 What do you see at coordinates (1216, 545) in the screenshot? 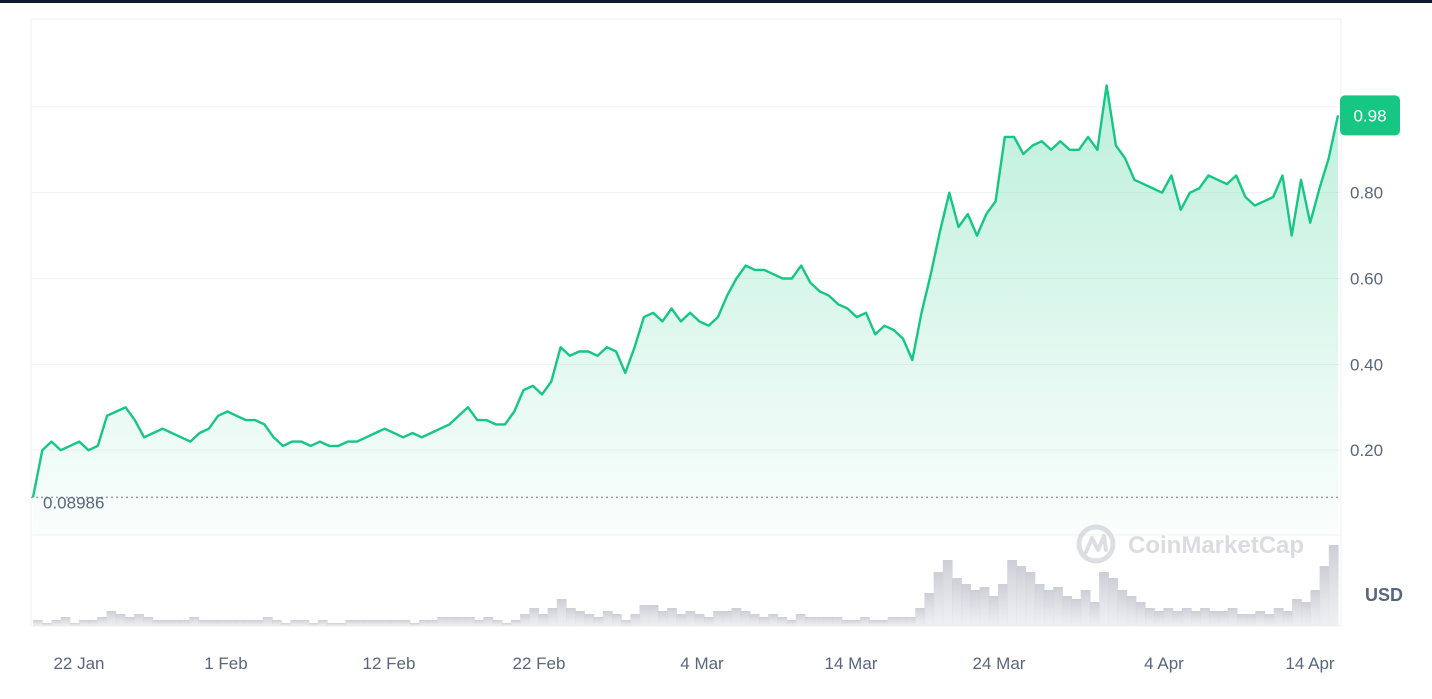
I see `watermark-text: CoinMarketCap` at bounding box center [1216, 545].